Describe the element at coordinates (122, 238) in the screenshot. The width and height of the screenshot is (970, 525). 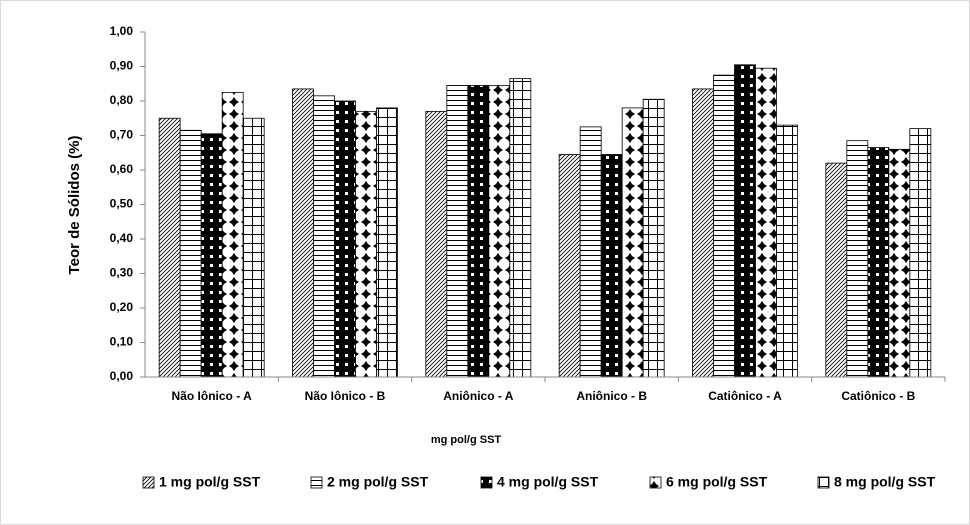
I see `y-tick-label: 0,40` at that location.